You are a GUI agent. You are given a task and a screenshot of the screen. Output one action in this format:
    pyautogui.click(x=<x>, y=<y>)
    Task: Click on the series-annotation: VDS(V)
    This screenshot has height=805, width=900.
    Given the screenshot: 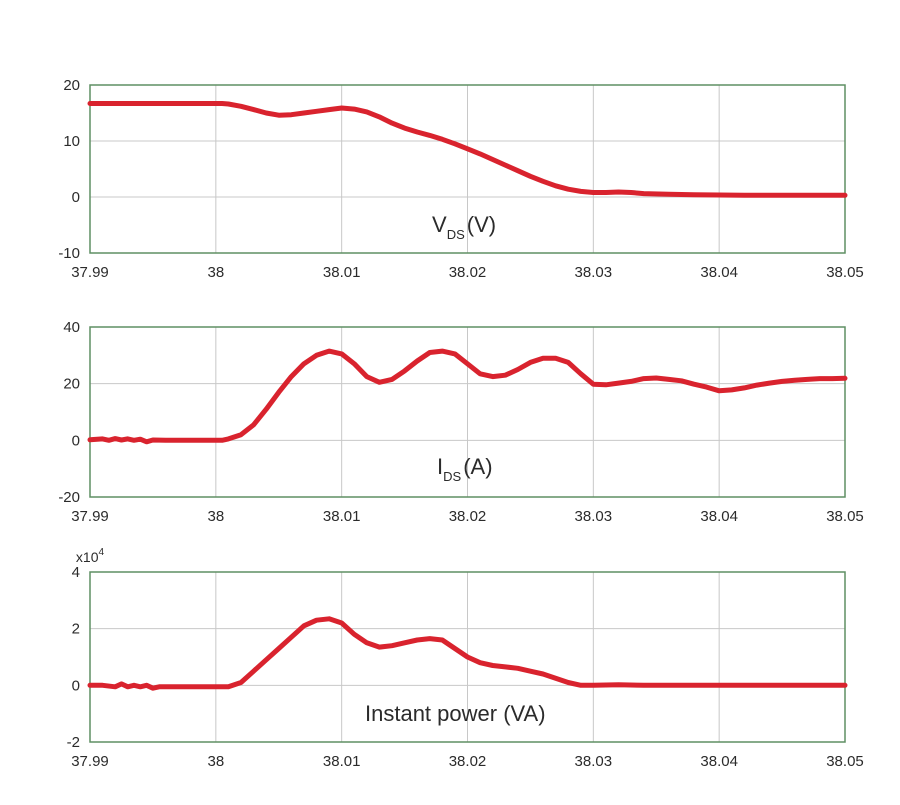 What is the action you would take?
    pyautogui.click(x=464, y=227)
    